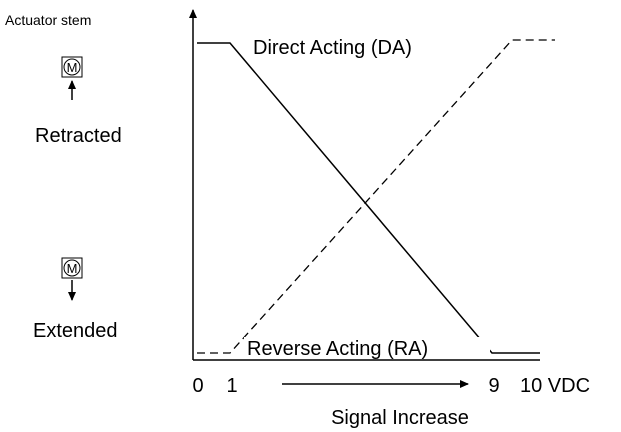  I want to click on x-axis-title: Signal Increase, so click(400, 418).